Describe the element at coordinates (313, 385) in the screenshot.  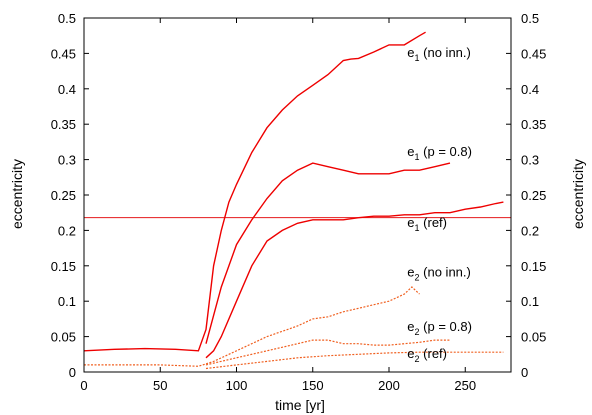
I see `x-tick-label-3: 150` at that location.